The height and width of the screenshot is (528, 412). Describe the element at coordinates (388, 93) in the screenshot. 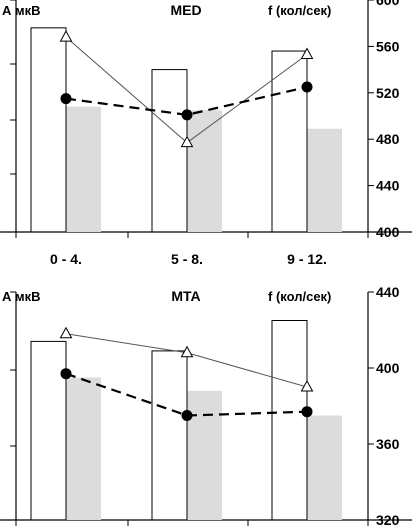

I see `right-tick-label: 520` at that location.